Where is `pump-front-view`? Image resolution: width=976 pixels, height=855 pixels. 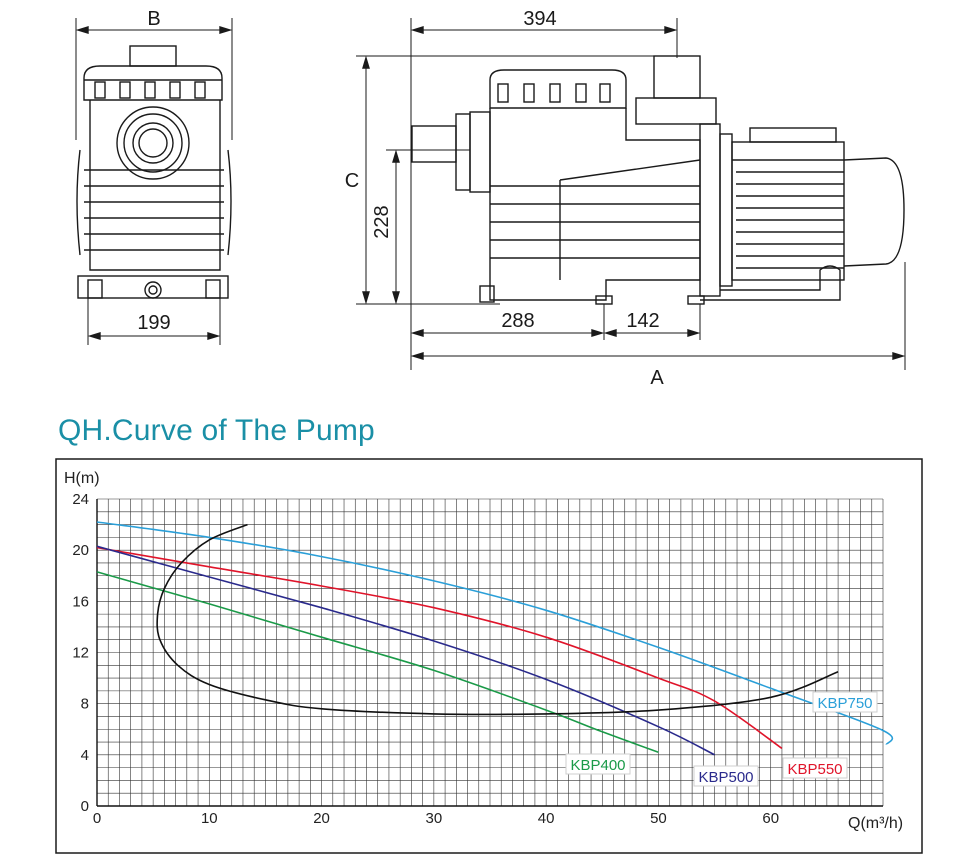
pump-front-view is located at coordinates (154, 181).